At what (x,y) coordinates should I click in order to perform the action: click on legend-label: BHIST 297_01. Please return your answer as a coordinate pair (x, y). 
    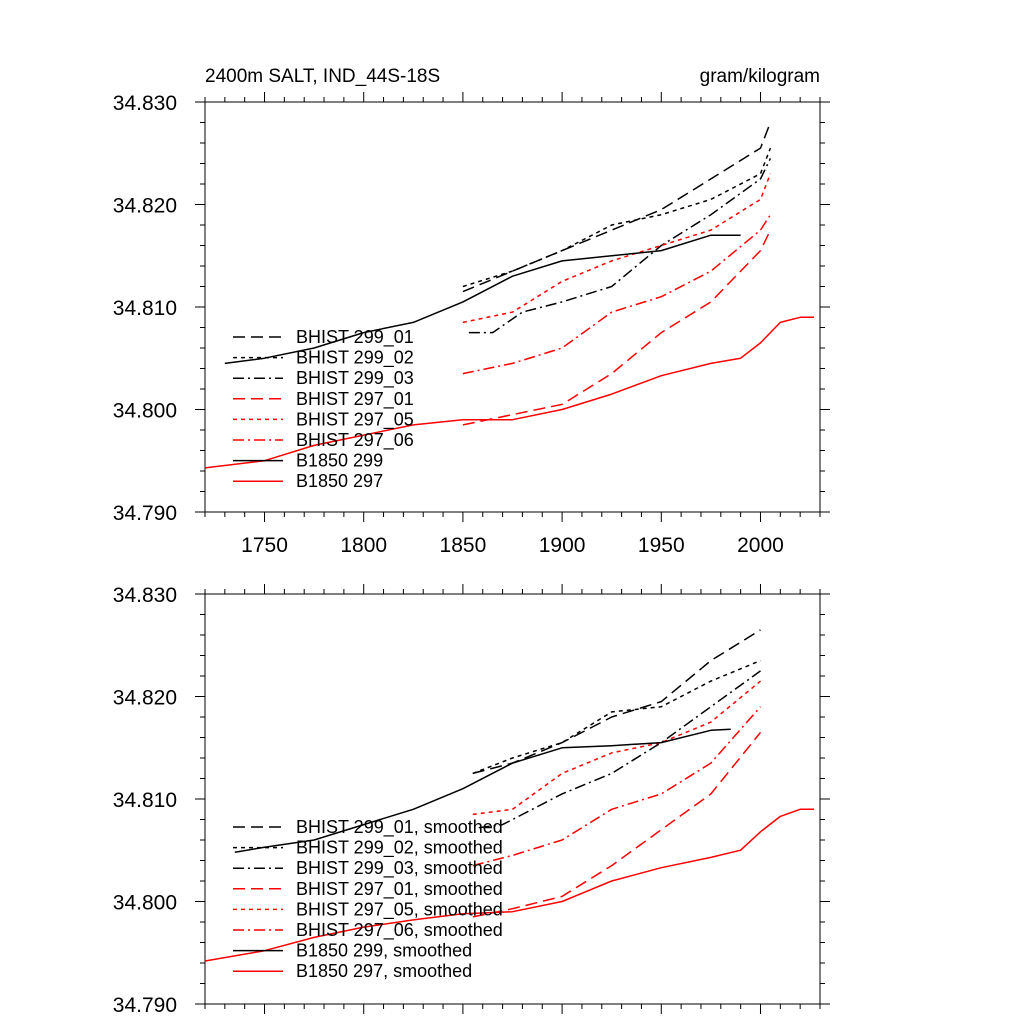
    Looking at the image, I should click on (355, 399).